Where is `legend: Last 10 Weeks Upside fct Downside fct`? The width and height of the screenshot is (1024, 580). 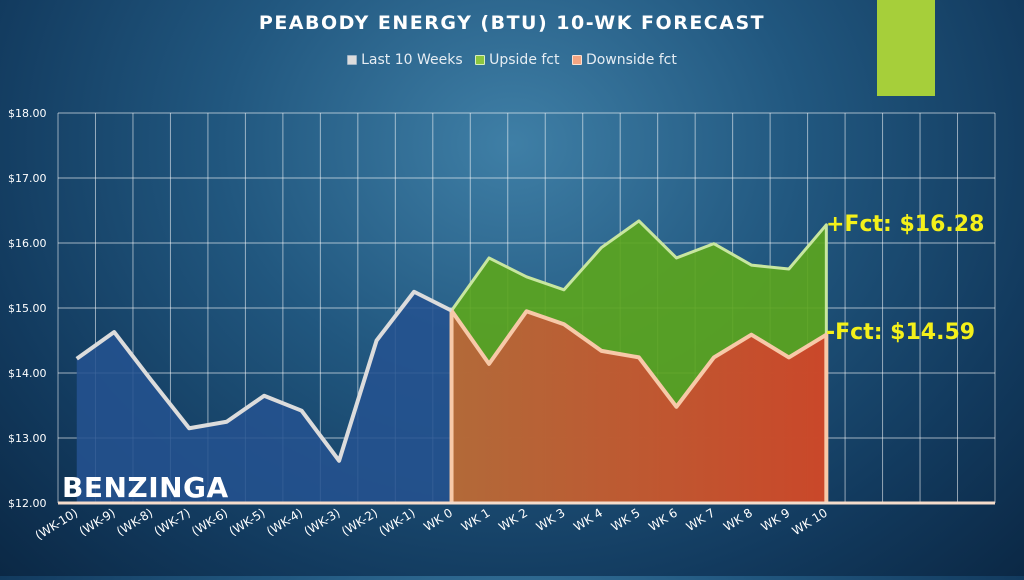 legend: Last 10 Weeks Upside fct Downside fct is located at coordinates (512, 60).